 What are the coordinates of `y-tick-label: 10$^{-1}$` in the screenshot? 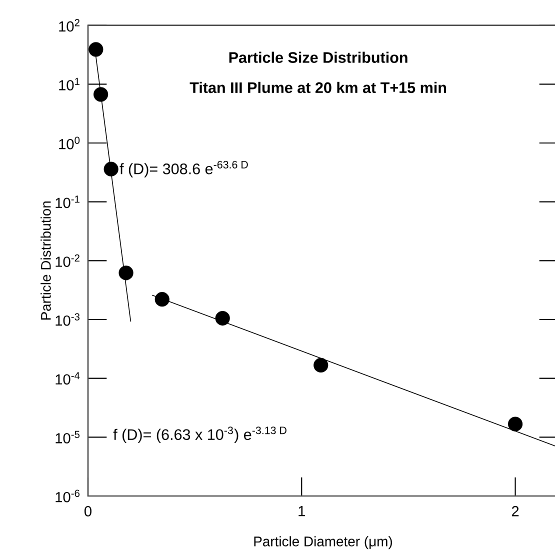 It's located at (68, 202).